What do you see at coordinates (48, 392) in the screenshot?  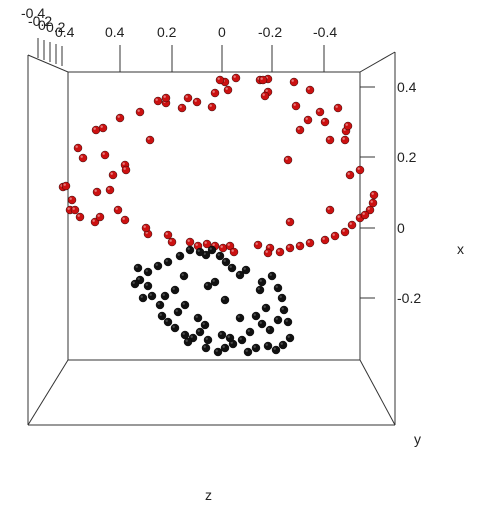 I see `inner-bl-diag` at bounding box center [48, 392].